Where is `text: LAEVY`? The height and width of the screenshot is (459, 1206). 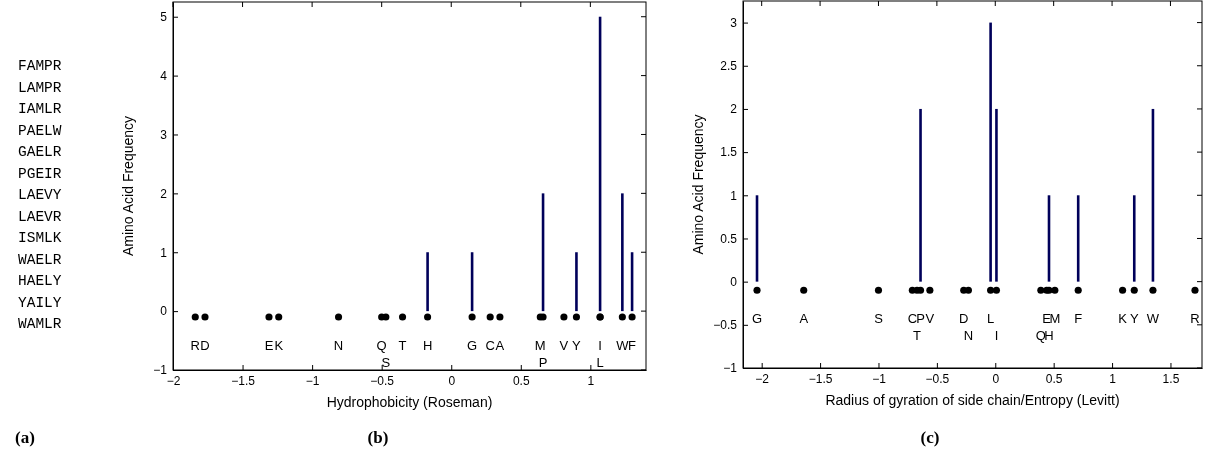
text: LAEVY is located at coordinates (40, 195).